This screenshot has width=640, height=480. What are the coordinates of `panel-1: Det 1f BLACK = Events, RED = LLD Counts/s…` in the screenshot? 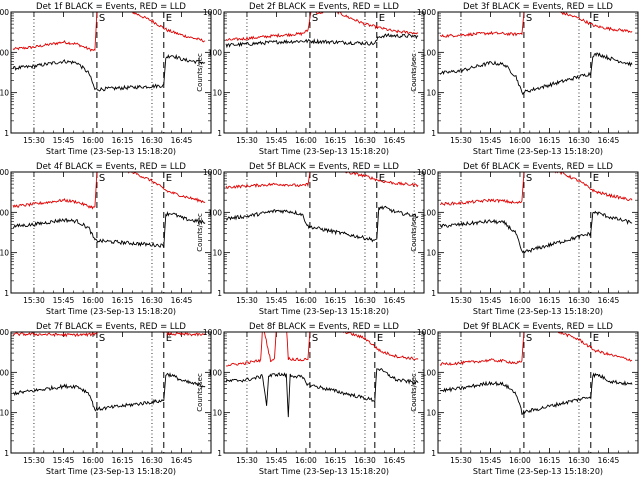 It's located at (106, 79).